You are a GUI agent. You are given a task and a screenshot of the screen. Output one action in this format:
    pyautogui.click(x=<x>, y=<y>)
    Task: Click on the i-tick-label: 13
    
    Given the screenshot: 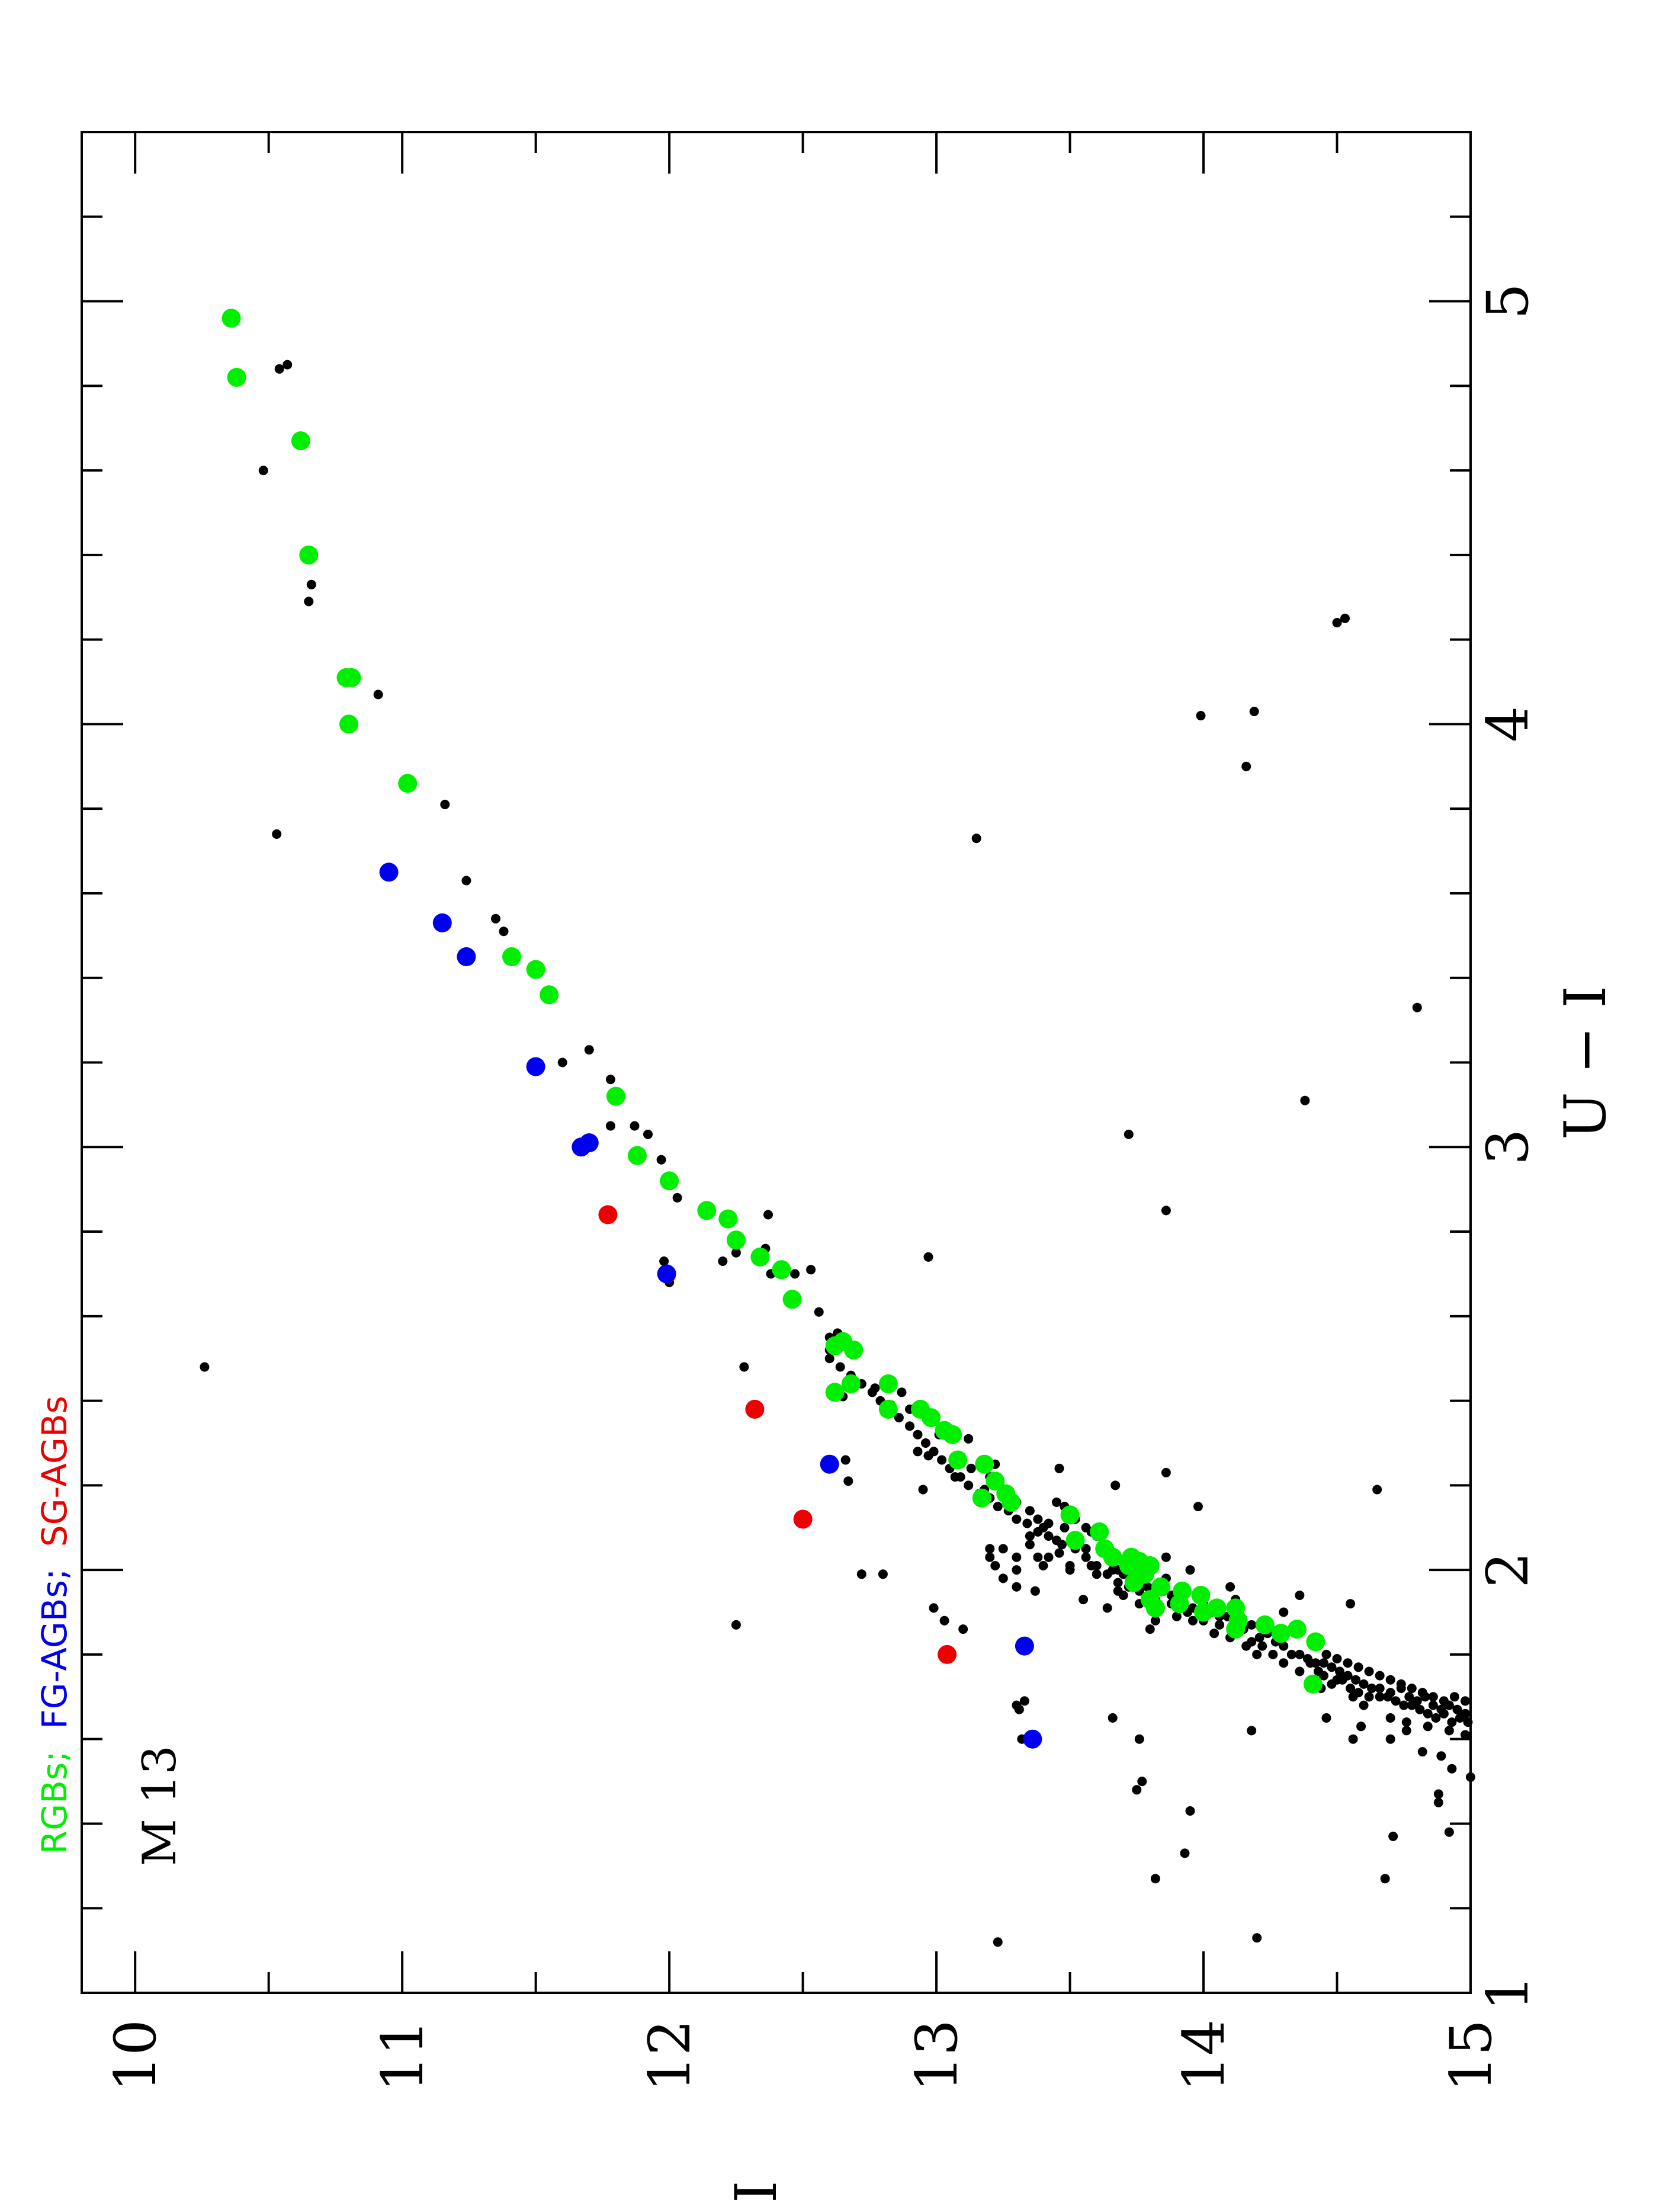 What is the action you would take?
    pyautogui.click(x=937, y=2055)
    